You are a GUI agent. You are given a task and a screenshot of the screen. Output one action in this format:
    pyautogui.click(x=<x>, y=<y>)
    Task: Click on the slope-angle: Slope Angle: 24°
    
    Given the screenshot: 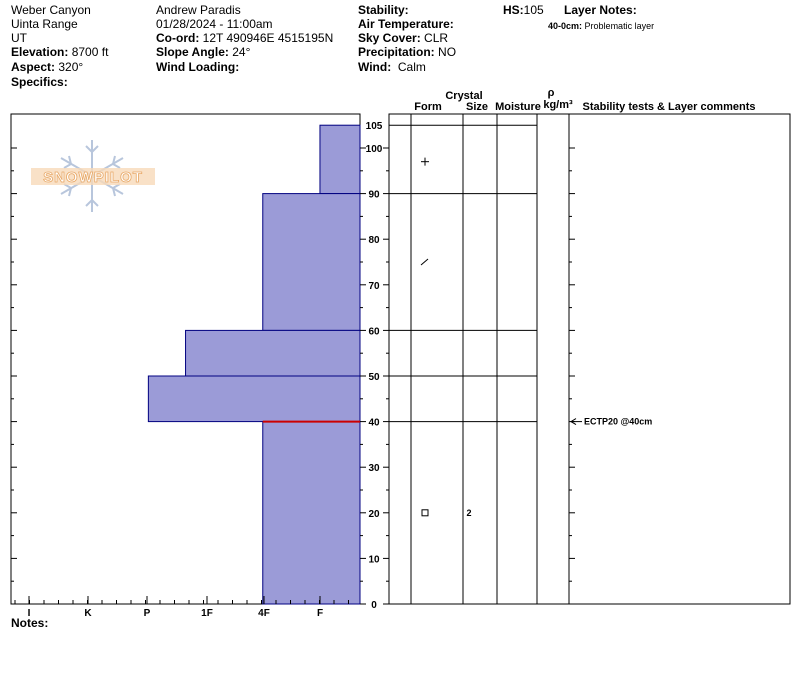 What is the action you would take?
    pyautogui.click(x=203, y=52)
    